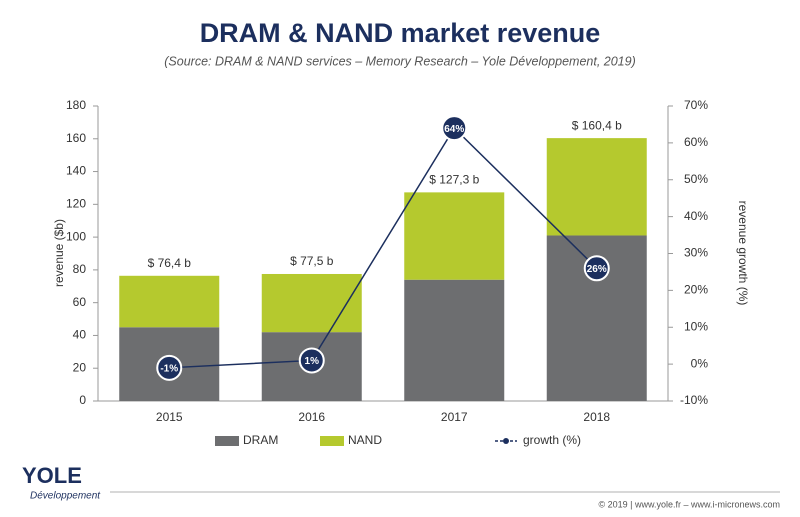 The image size is (800, 517). Describe the element at coordinates (454, 417) in the screenshot. I see `x-tick-label: 2017` at that location.